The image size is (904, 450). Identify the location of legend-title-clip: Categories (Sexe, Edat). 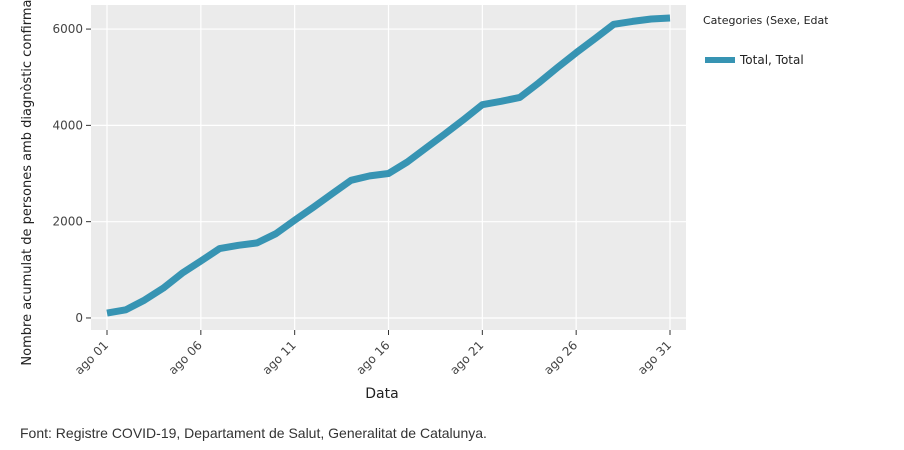
(768, 20).